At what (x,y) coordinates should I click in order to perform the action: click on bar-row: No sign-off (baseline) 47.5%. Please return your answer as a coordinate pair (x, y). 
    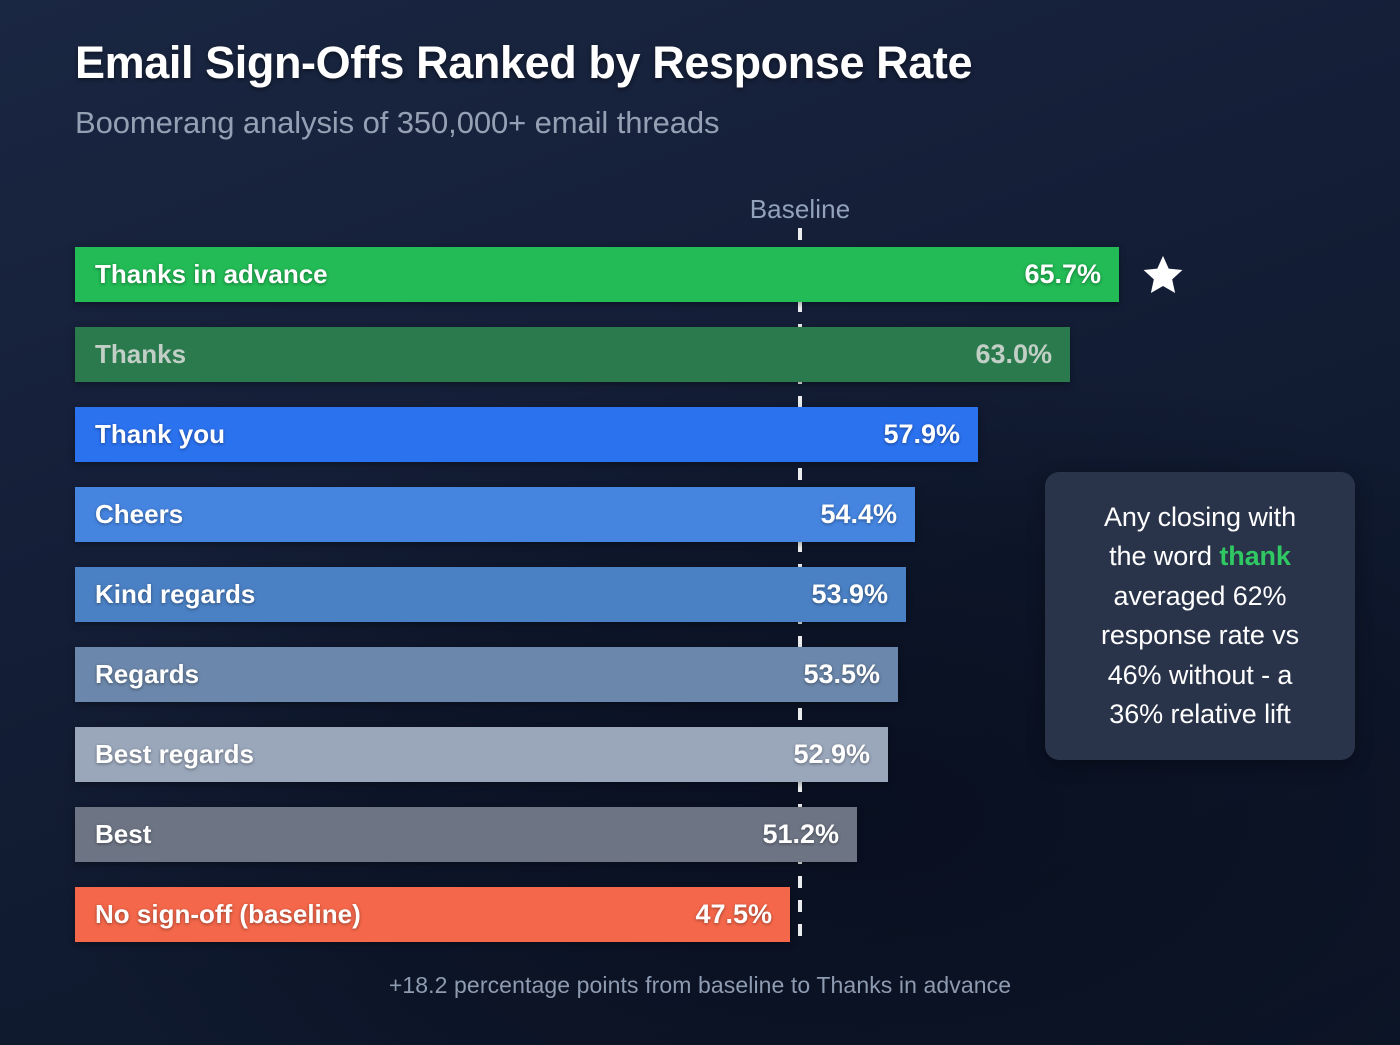
    Looking at the image, I should click on (432, 914).